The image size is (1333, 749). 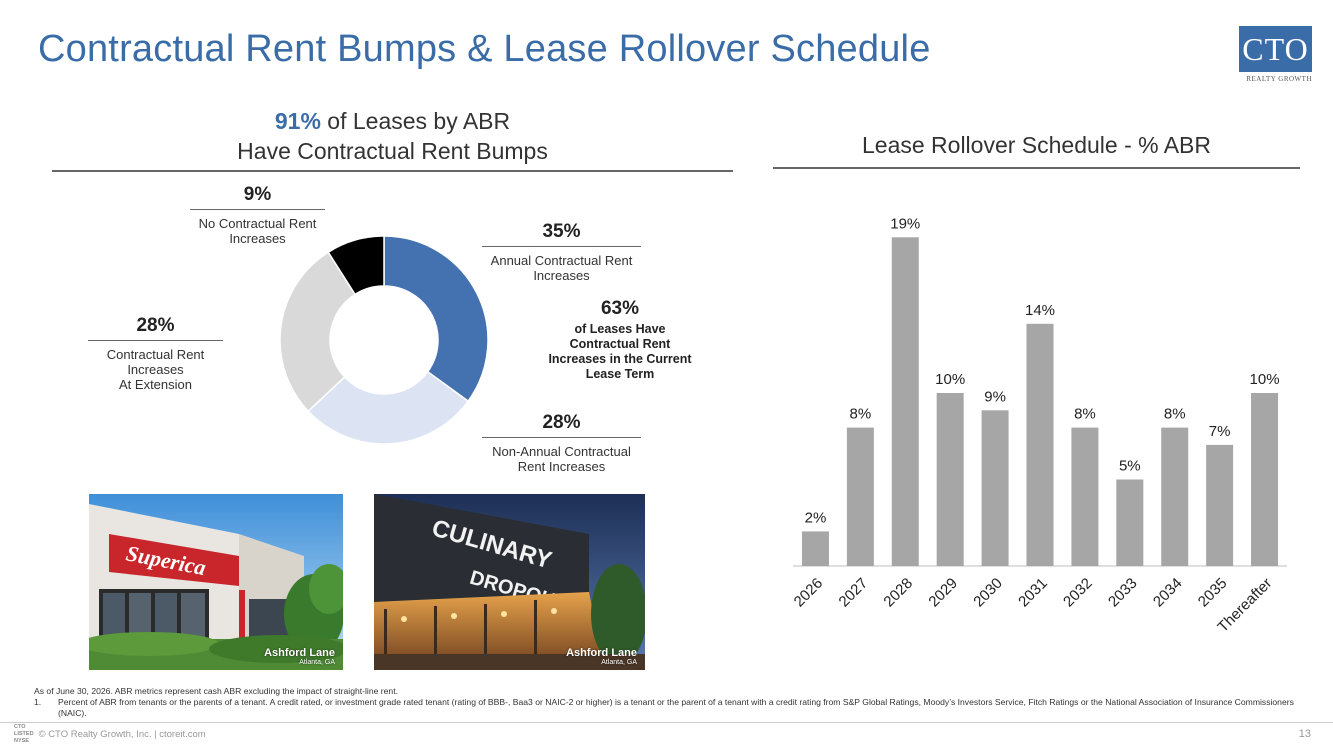 I want to click on footer-mini-logo-line-3: NYSE, so click(x=21, y=741).